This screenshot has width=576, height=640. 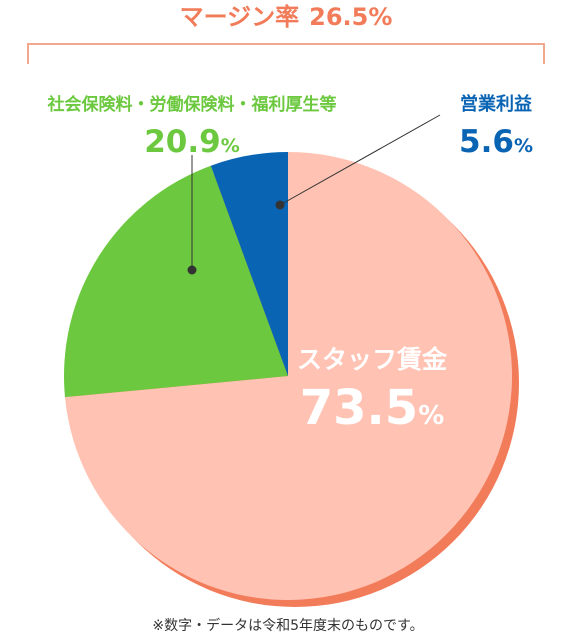 What do you see at coordinates (360, 160) in the screenshot?
I see `leader-line-operating-profit` at bounding box center [360, 160].